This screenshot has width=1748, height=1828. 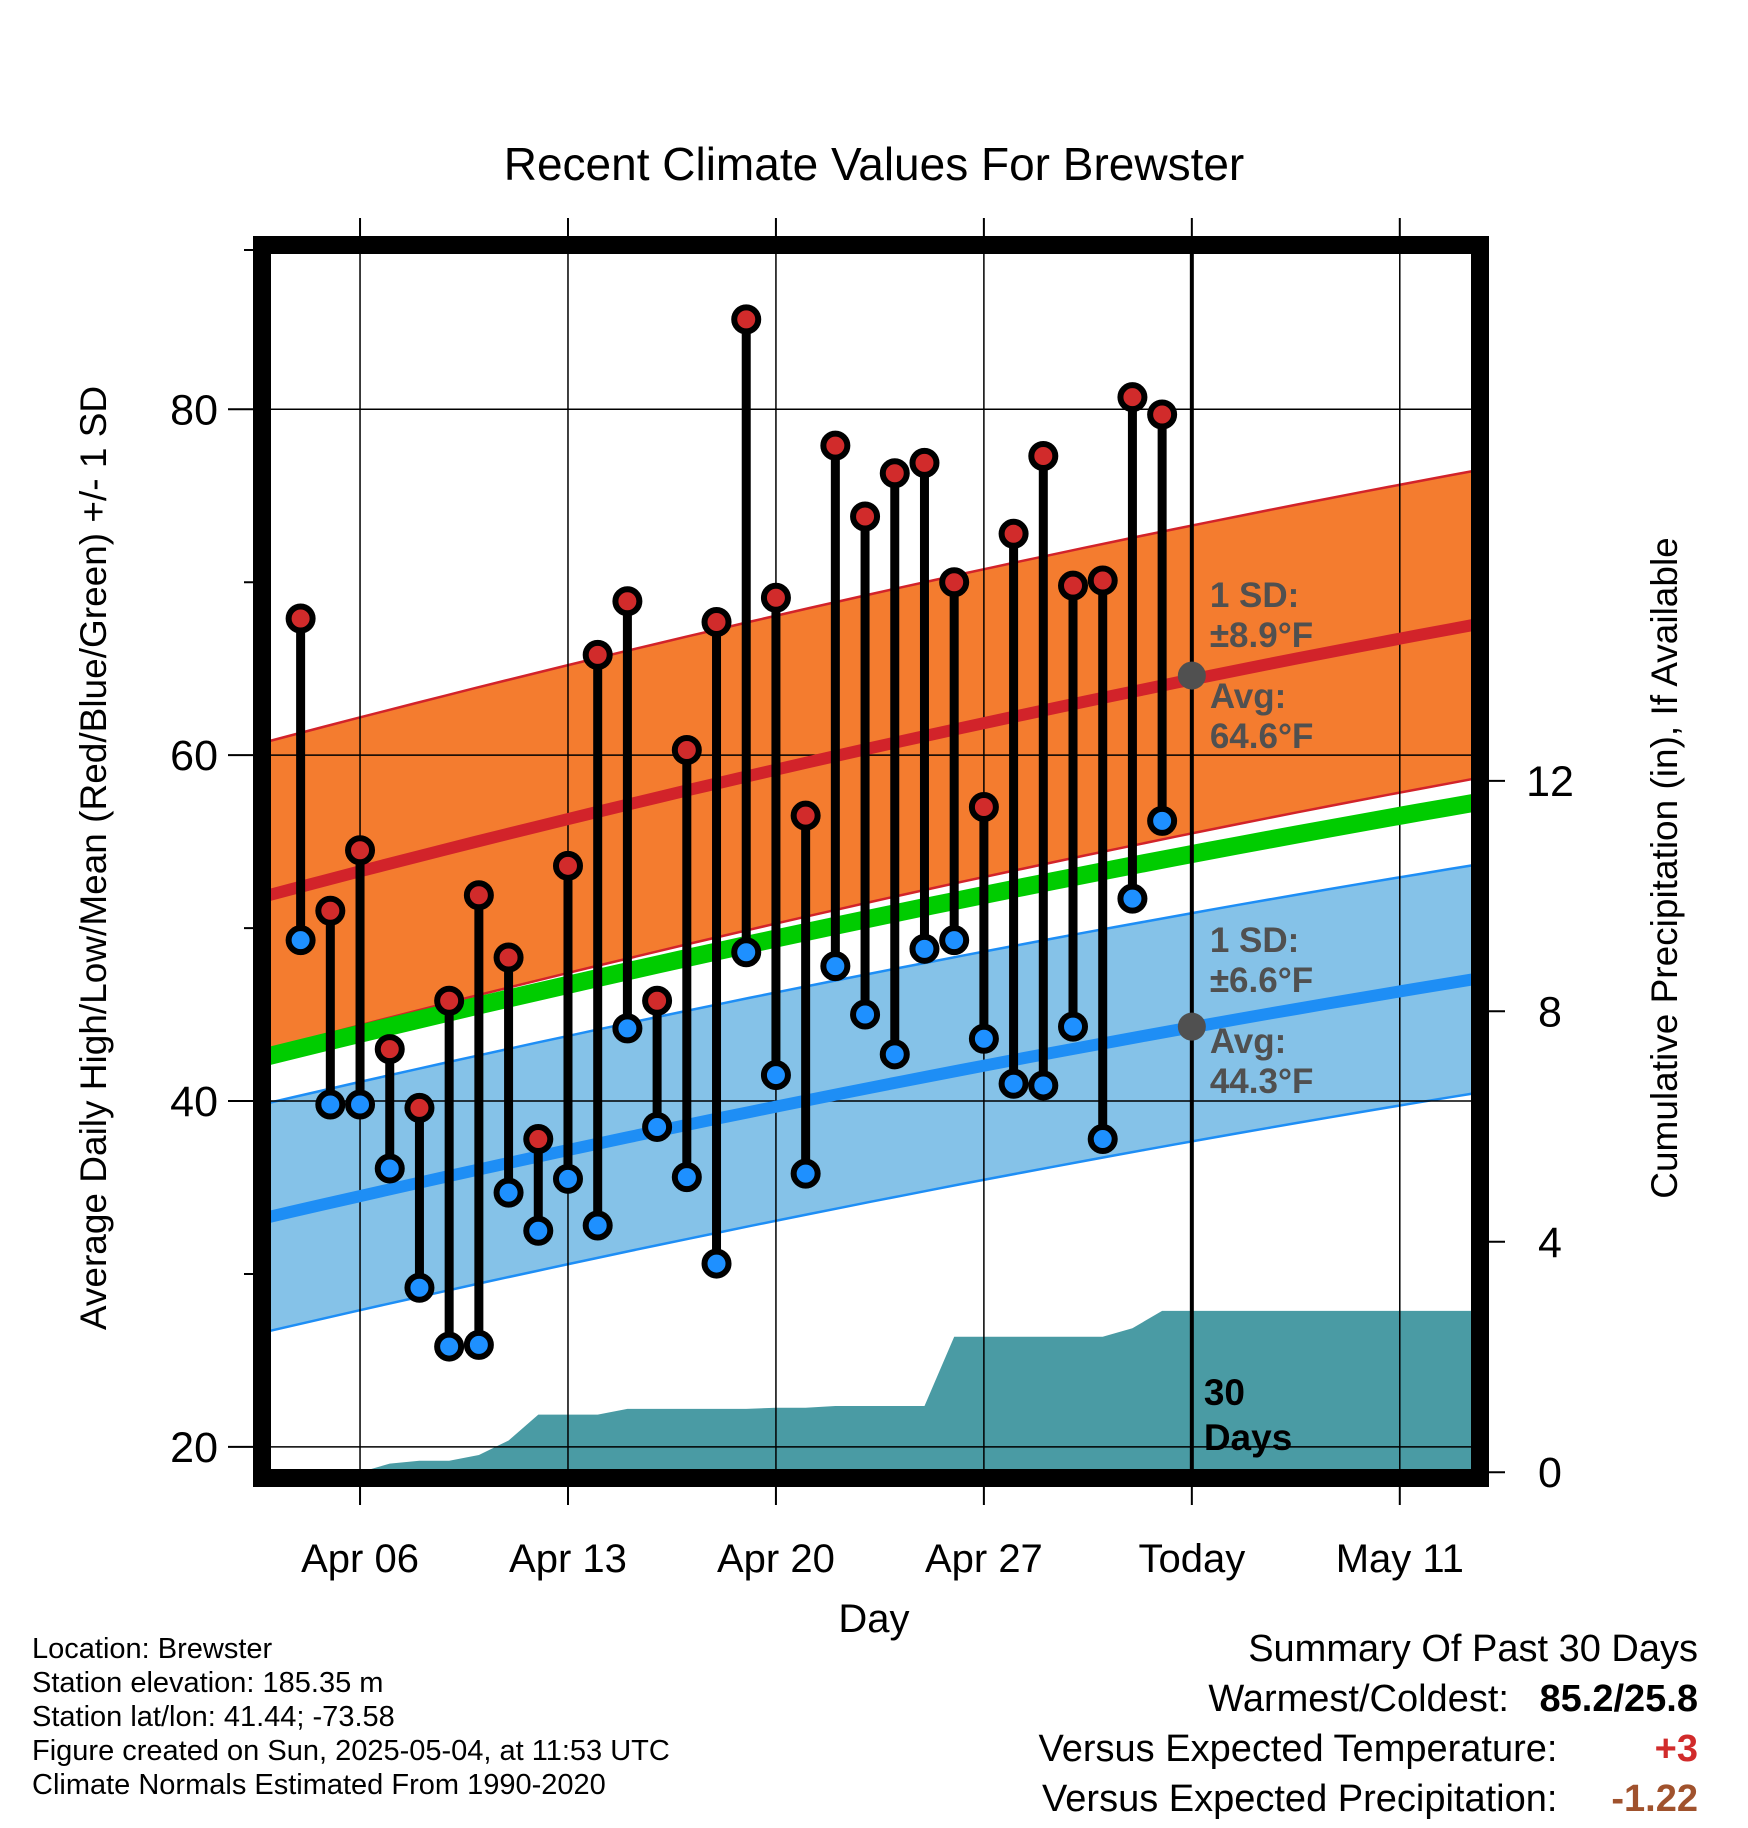 I want to click on x-tick-label: Apr 06, so click(x=360, y=1559).